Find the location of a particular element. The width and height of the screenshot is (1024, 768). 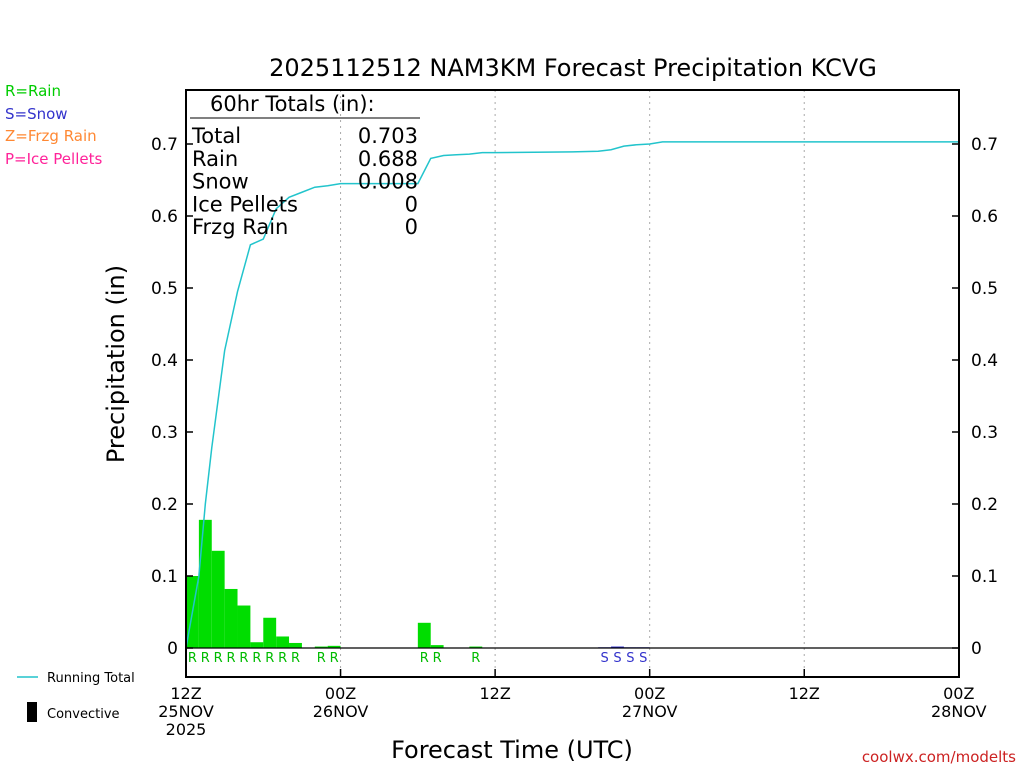

precip-type-marker-9: R is located at coordinates (321, 658).